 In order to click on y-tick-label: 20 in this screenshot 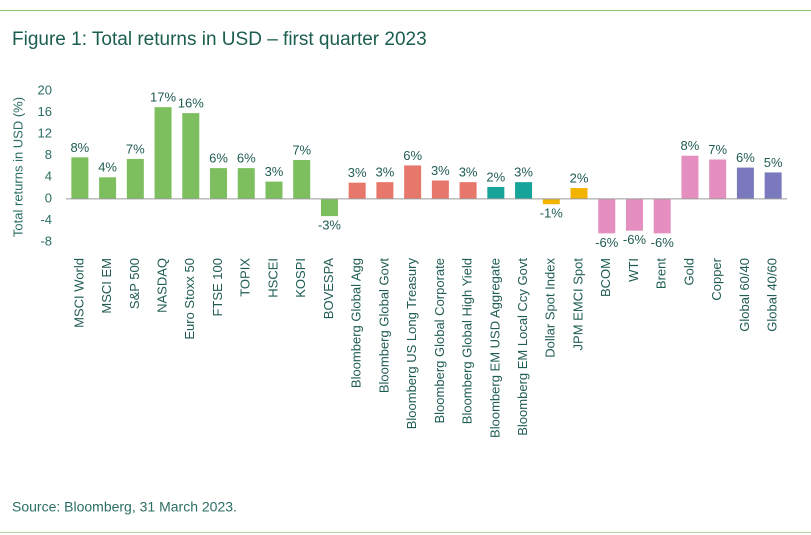, I will do `click(45, 89)`.